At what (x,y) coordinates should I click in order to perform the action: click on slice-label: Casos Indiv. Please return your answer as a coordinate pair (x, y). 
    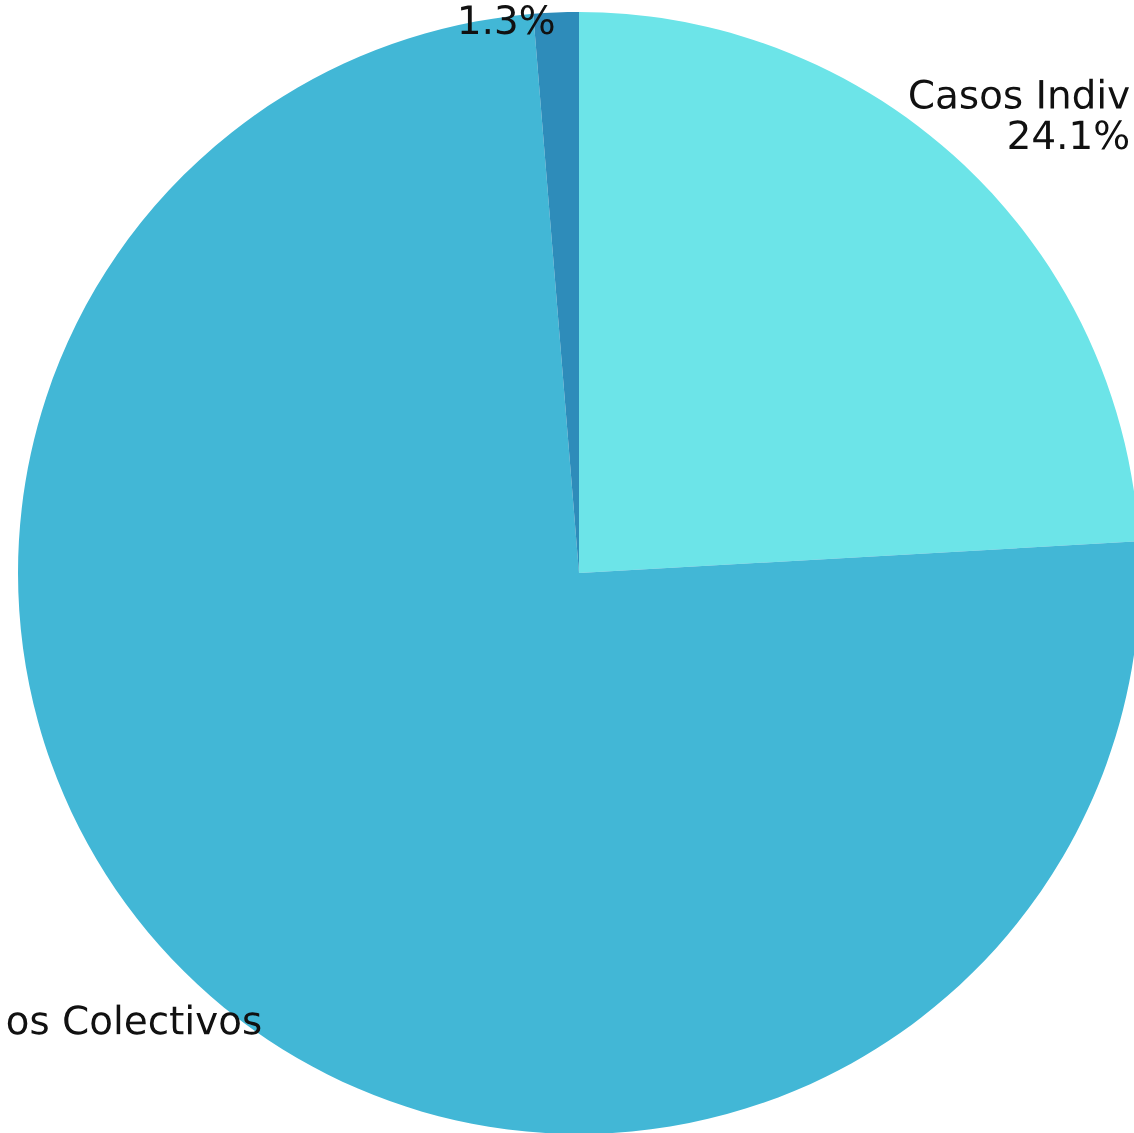
    Looking at the image, I should click on (1019, 93).